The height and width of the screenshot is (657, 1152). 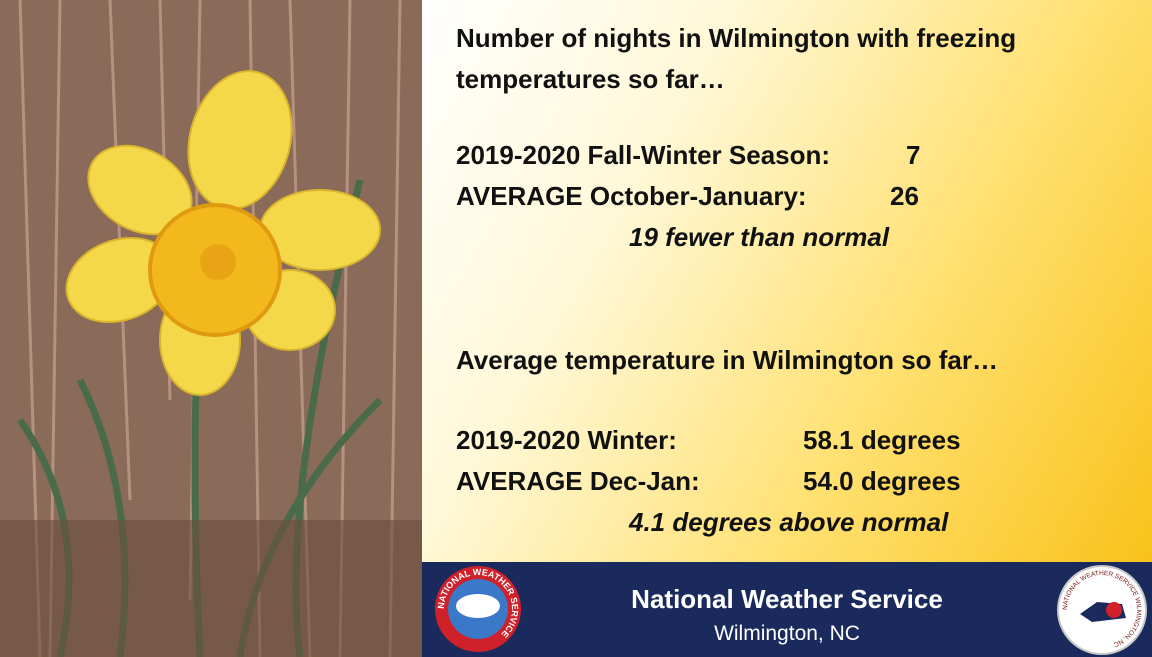 What do you see at coordinates (1102, 610) in the screenshot?
I see `office-logo: NATIONAL WEATHER SERVICE WILMINGTON, NC` at bounding box center [1102, 610].